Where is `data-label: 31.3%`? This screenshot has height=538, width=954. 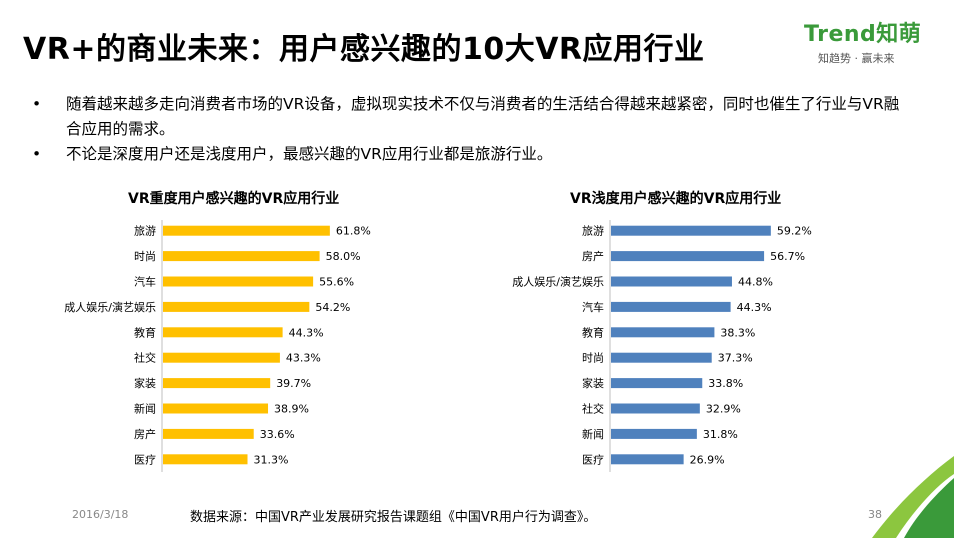
data-label: 31.3% is located at coordinates (271, 459).